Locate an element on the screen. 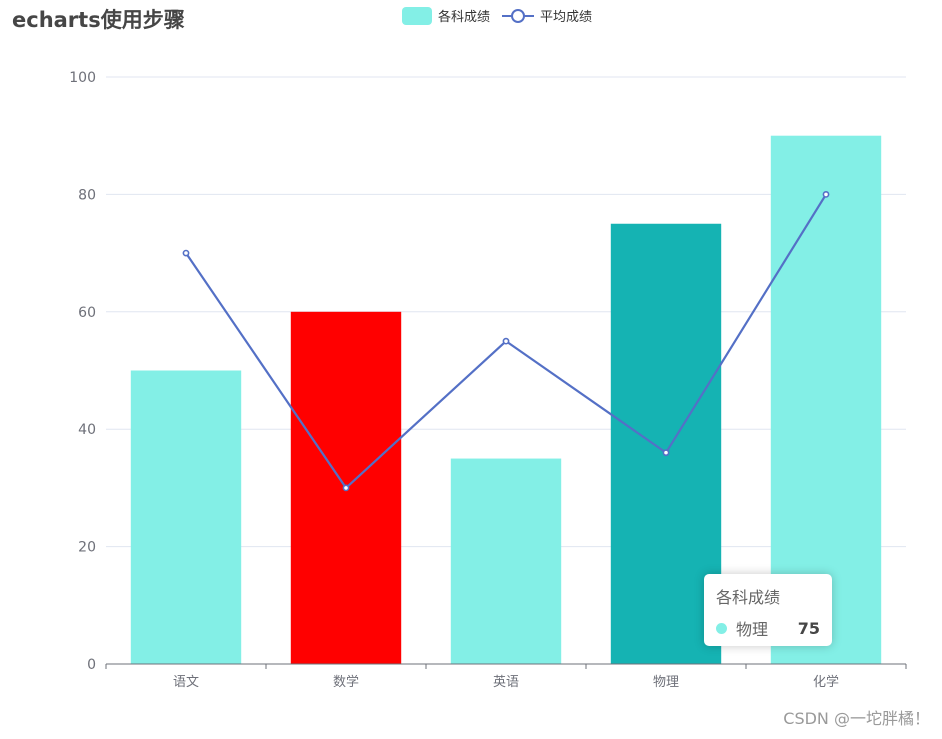  x-tick-label: 数学 is located at coordinates (346, 682).